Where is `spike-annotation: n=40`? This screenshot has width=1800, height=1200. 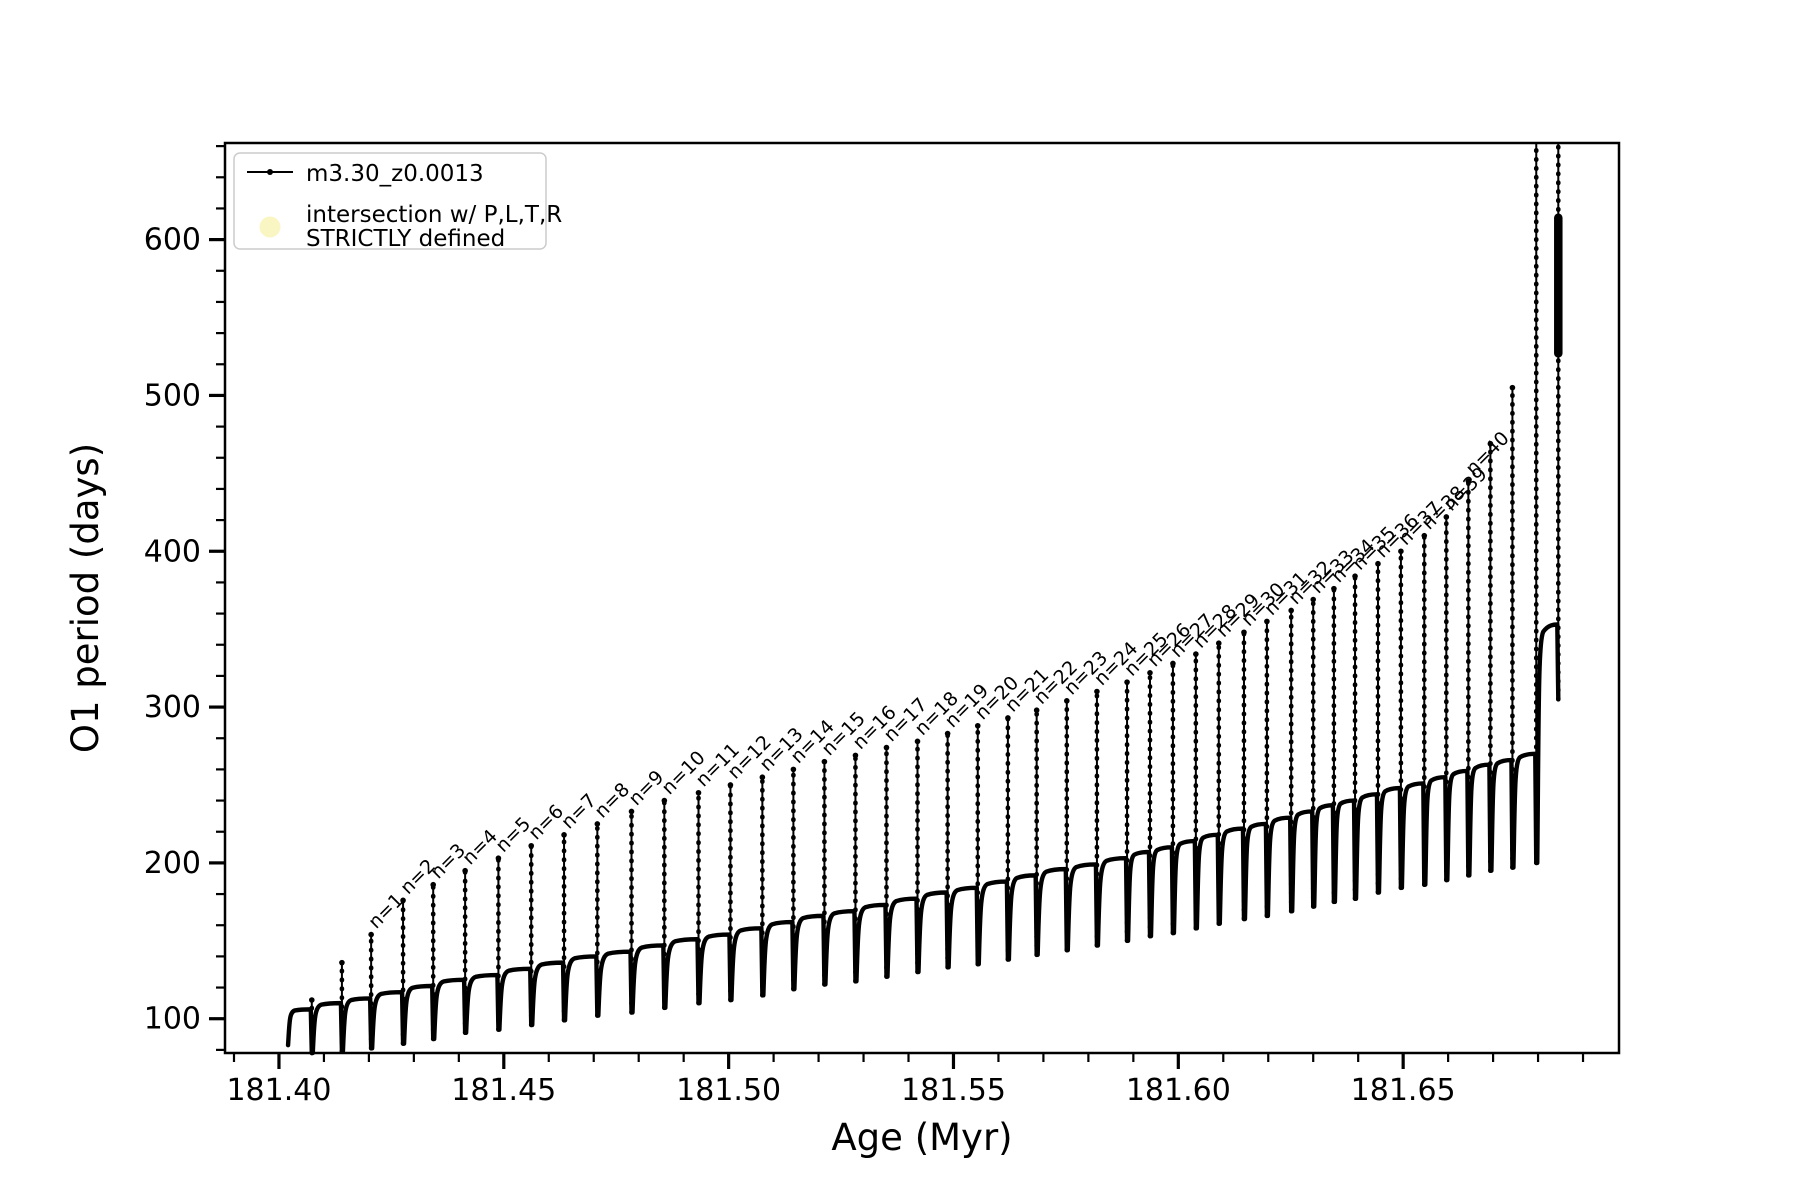
spike-annotation: n=40 is located at coordinates (1487, 453).